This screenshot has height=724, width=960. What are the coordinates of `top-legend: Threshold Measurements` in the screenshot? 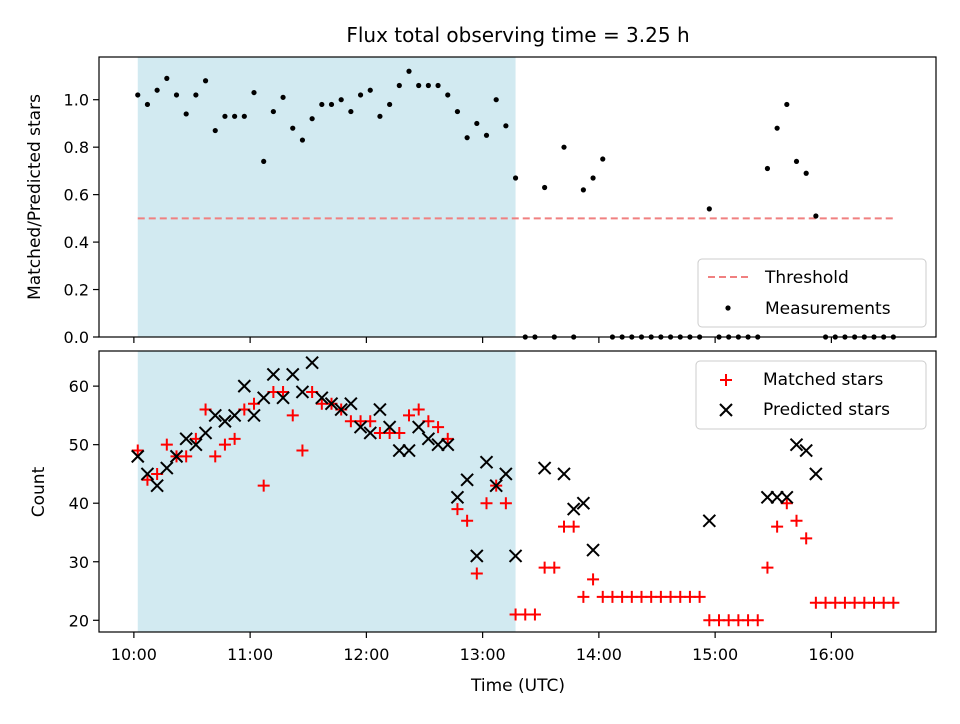 It's located at (812, 293).